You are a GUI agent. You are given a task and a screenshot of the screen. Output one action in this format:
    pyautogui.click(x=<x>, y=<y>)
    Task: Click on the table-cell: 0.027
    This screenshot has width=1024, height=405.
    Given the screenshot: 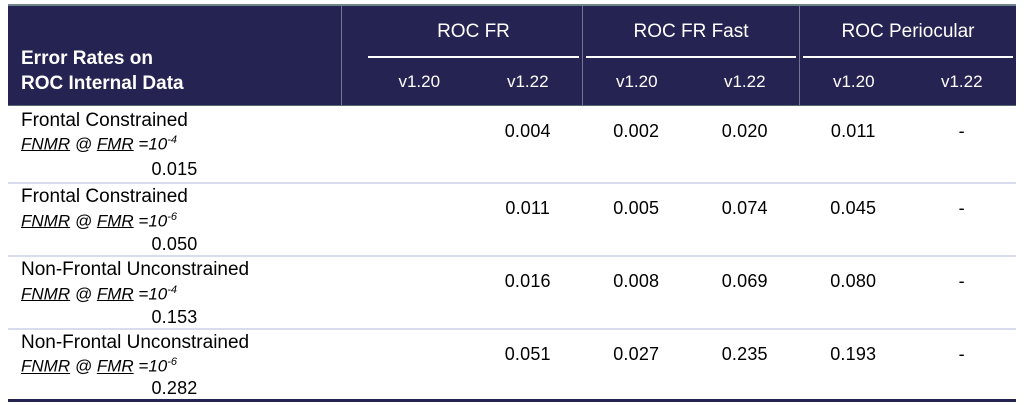 What is the action you would take?
    pyautogui.click(x=636, y=353)
    